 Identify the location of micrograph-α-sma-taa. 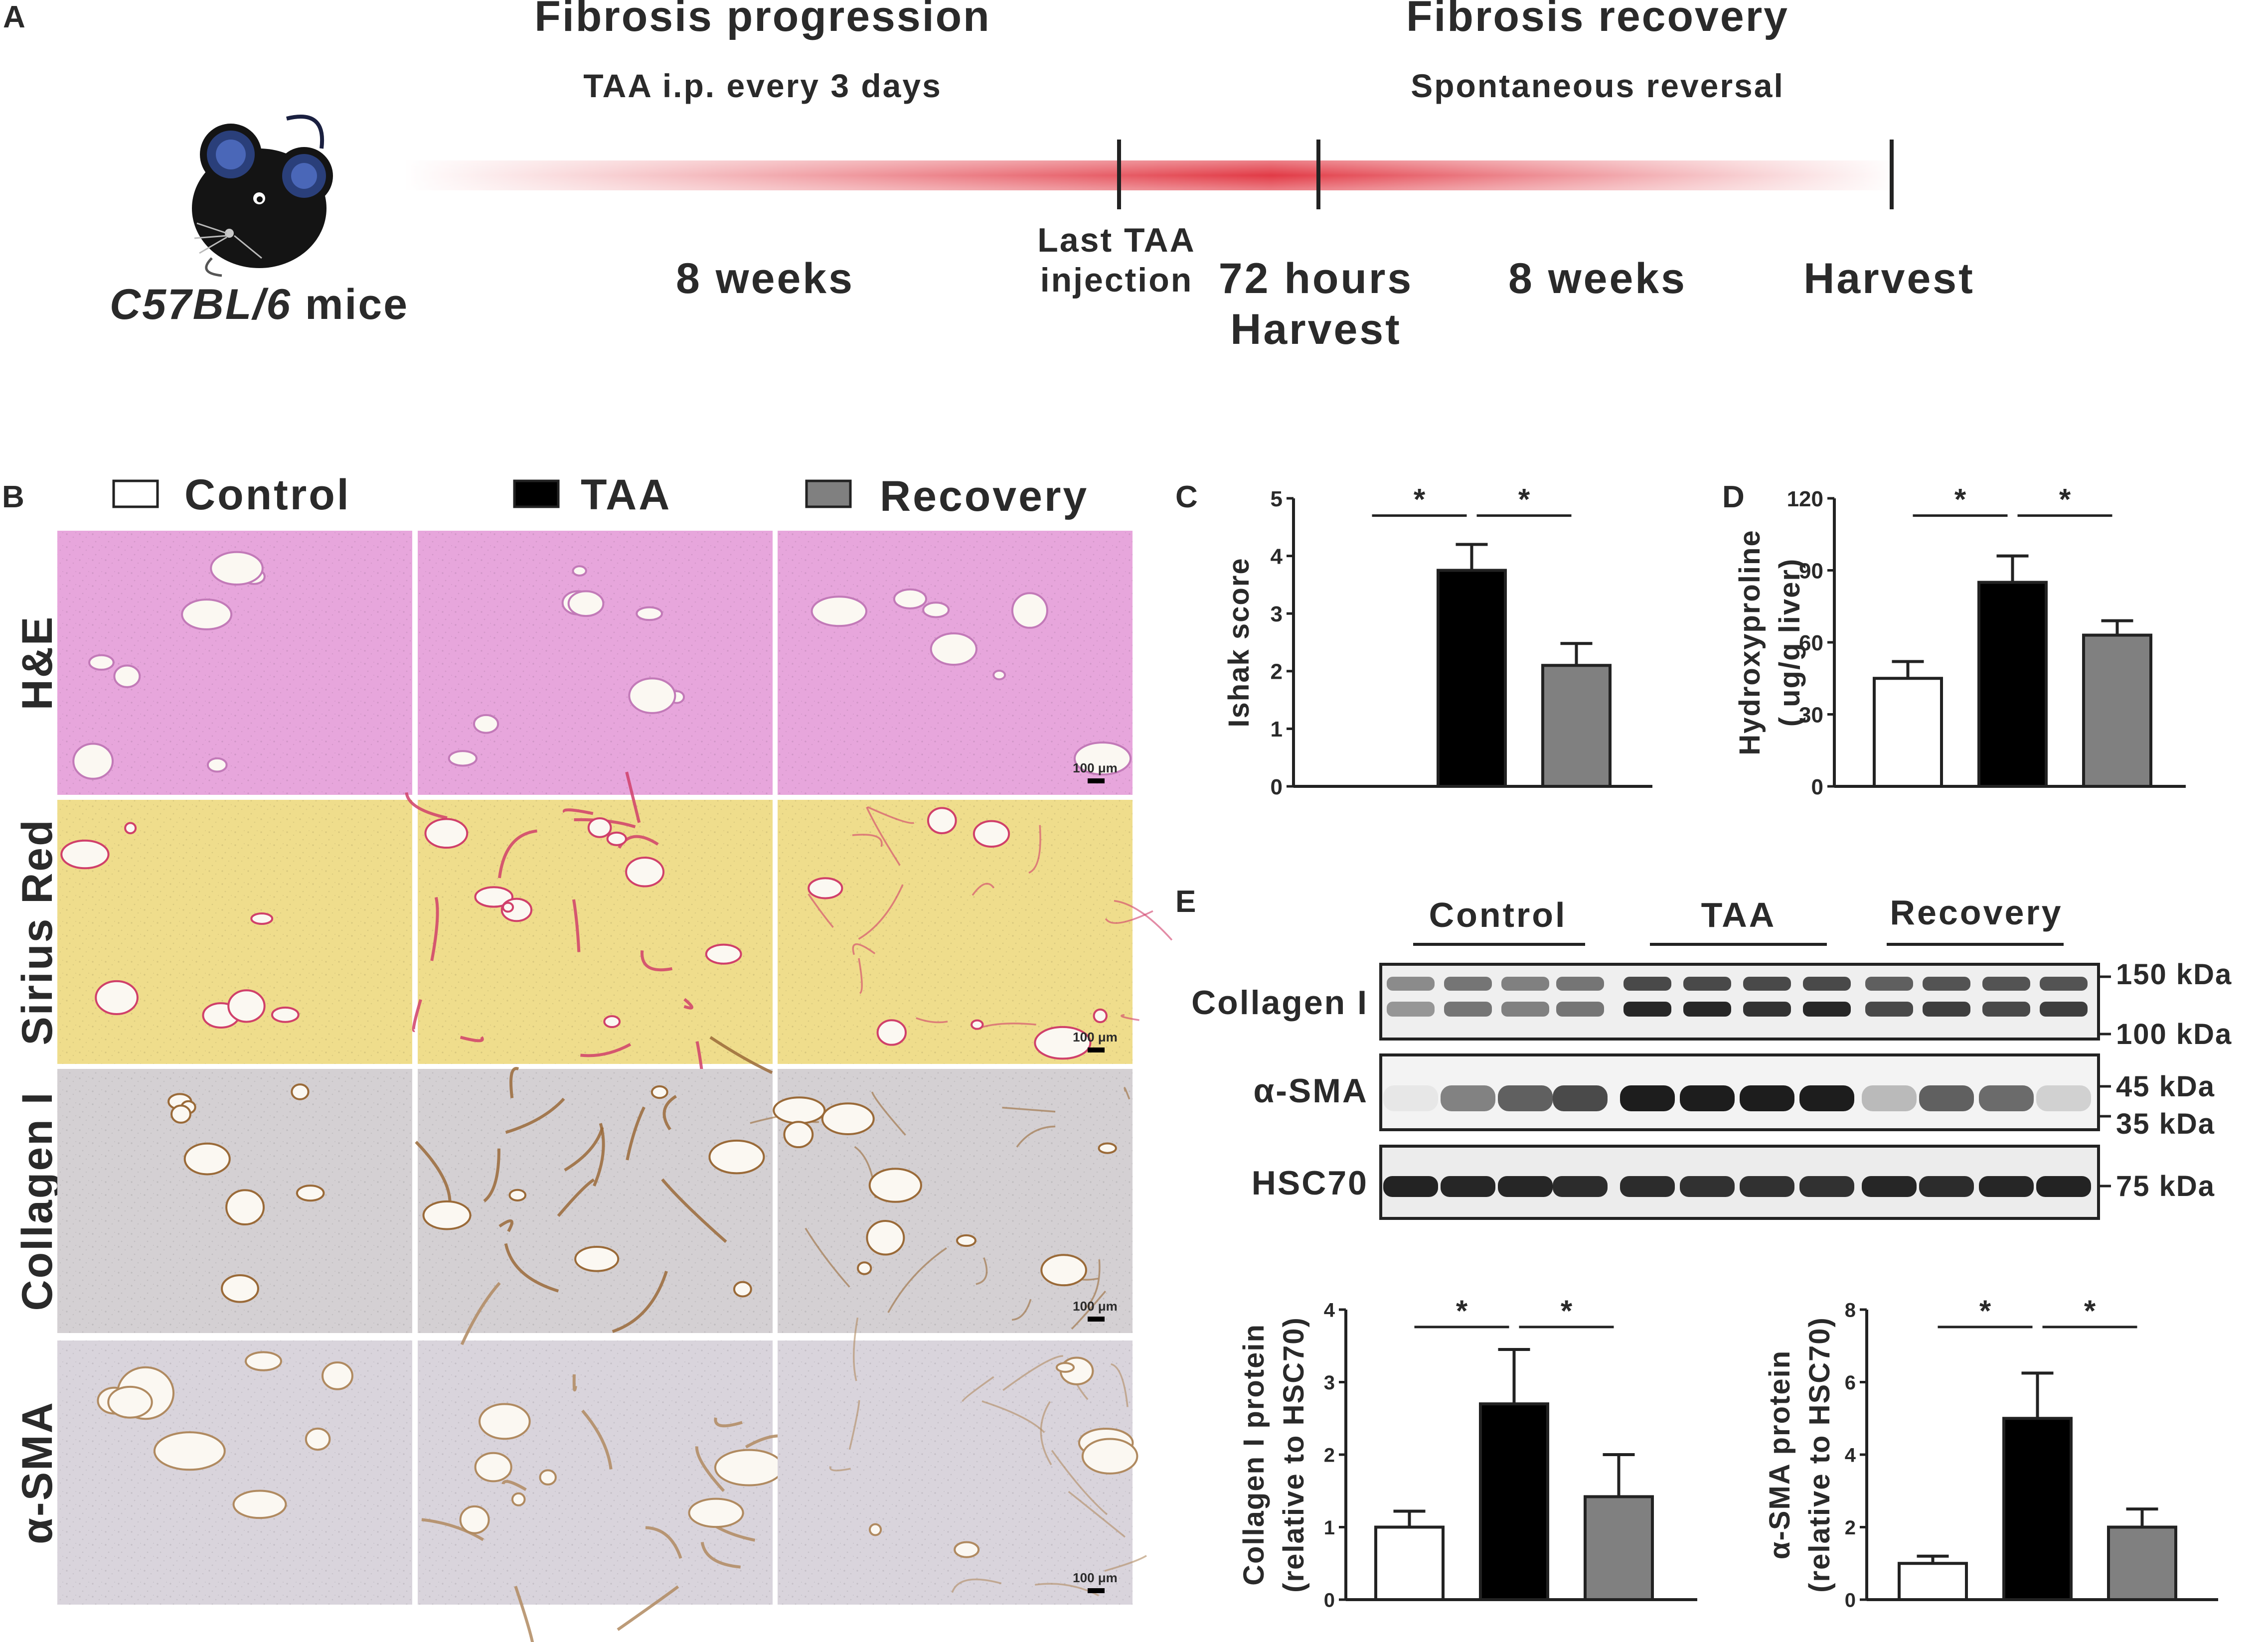
(603, 1462).